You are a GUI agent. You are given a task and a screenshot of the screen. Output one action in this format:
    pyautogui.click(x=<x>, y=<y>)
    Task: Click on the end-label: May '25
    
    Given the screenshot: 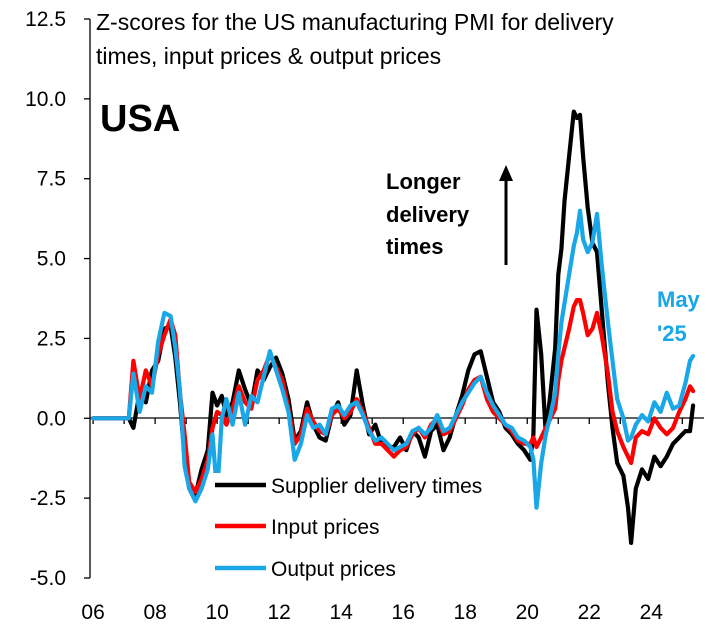 What is the action you would take?
    pyautogui.click(x=679, y=316)
    